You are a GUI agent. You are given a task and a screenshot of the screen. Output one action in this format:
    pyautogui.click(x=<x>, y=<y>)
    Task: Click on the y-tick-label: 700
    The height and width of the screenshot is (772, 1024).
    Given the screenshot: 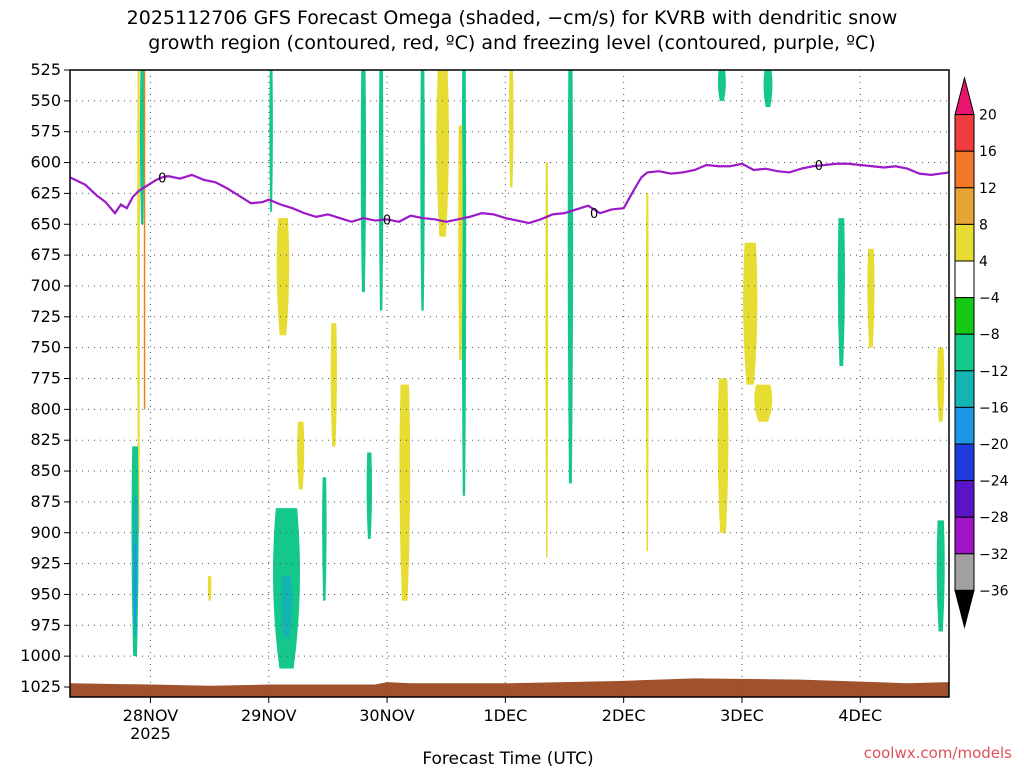 What is the action you would take?
    pyautogui.click(x=45, y=285)
    